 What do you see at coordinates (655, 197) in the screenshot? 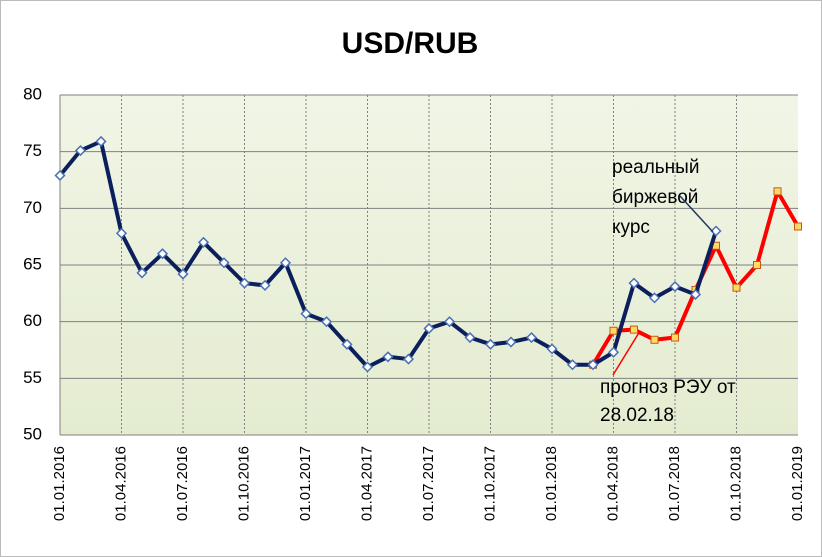
I see `annotation: биржевой` at bounding box center [655, 197].